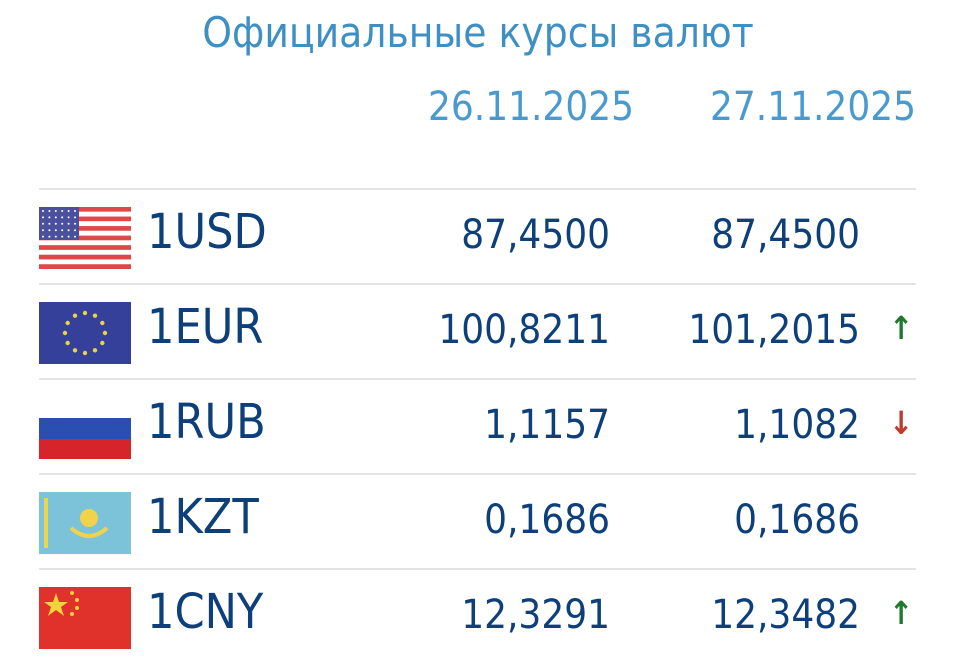 The height and width of the screenshot is (665, 960). Describe the element at coordinates (785, 235) in the screenshot. I see `rate-current: 87,4500` at that location.